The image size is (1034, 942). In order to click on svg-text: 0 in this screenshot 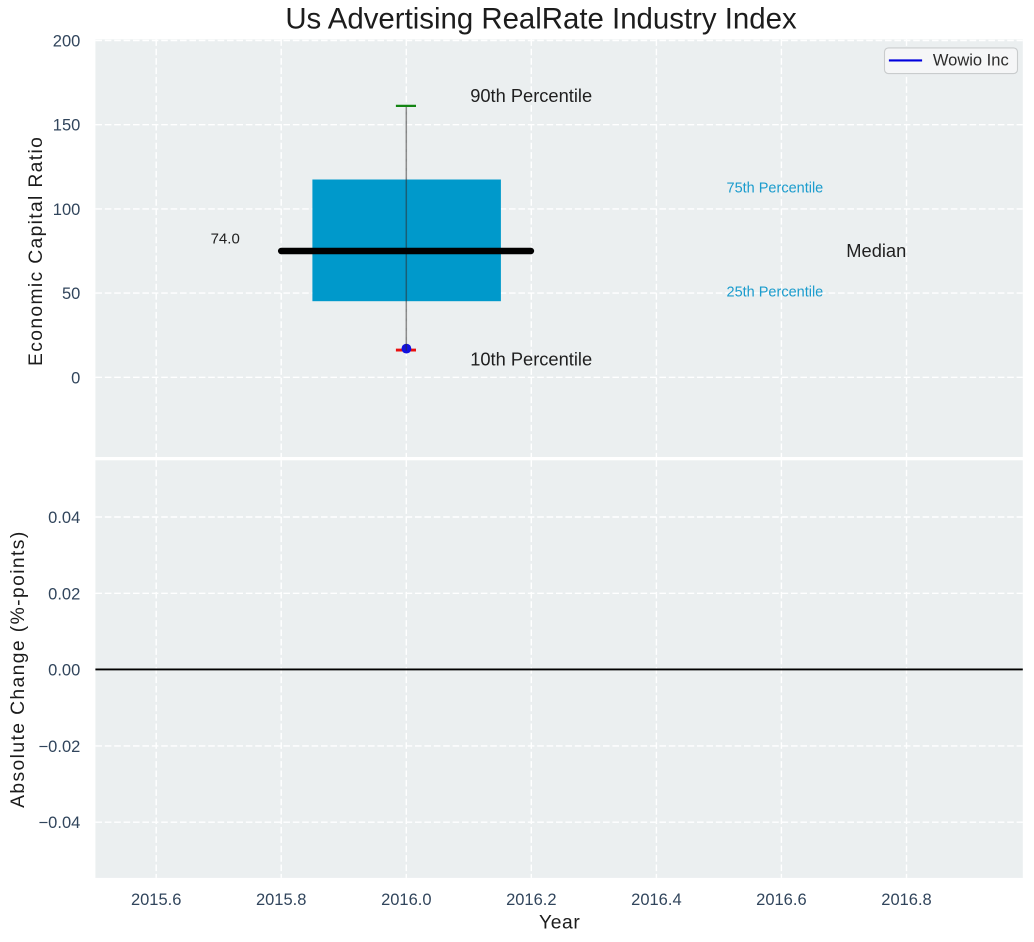, I will do `click(75, 378)`.